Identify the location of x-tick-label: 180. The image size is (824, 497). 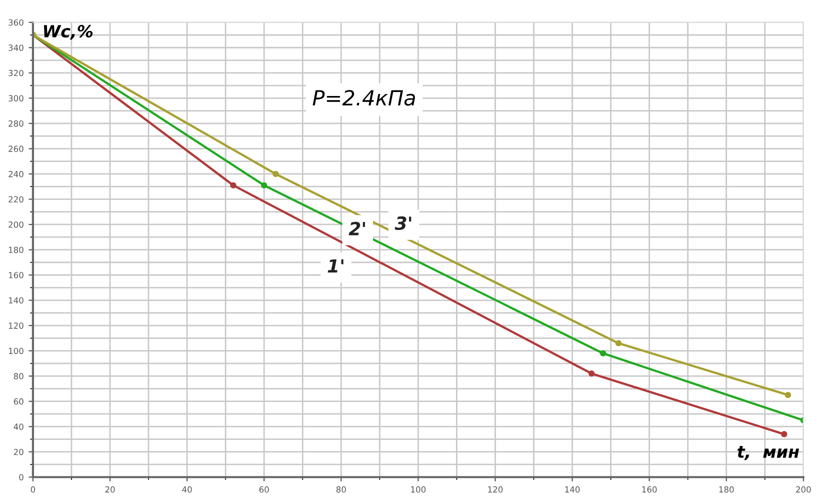
(726, 489).